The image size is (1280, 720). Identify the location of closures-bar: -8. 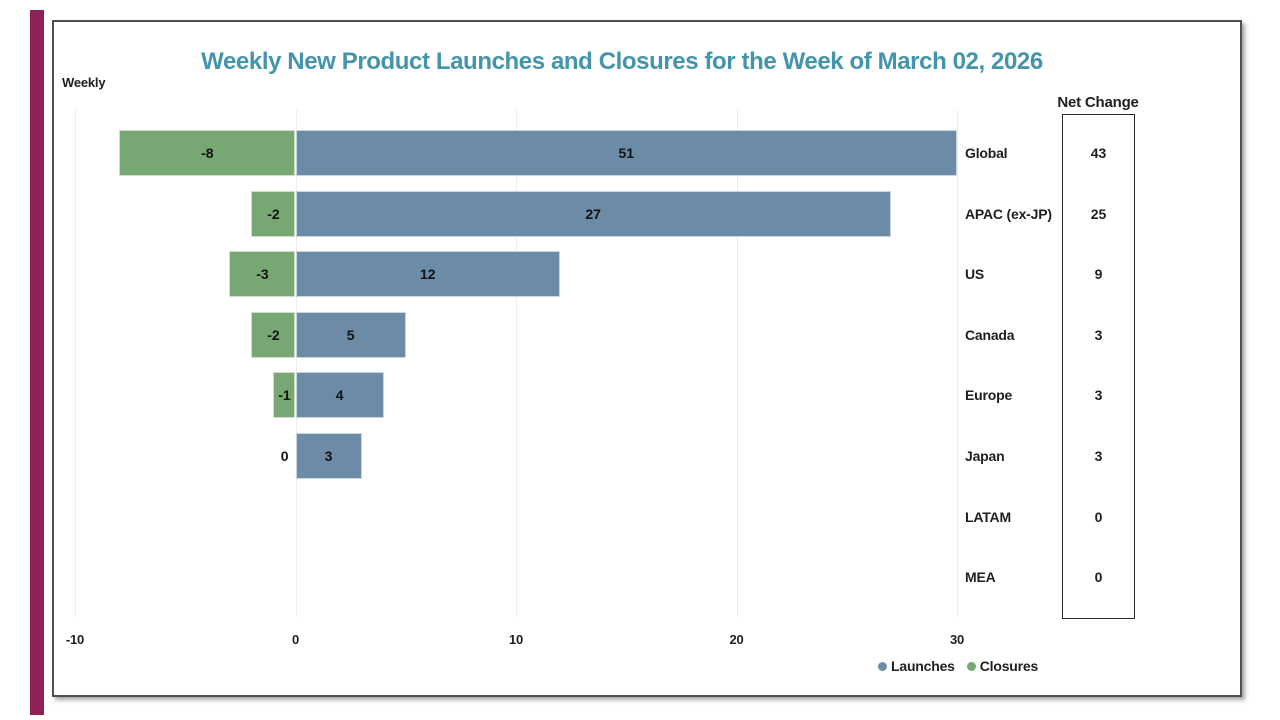
(207, 153).